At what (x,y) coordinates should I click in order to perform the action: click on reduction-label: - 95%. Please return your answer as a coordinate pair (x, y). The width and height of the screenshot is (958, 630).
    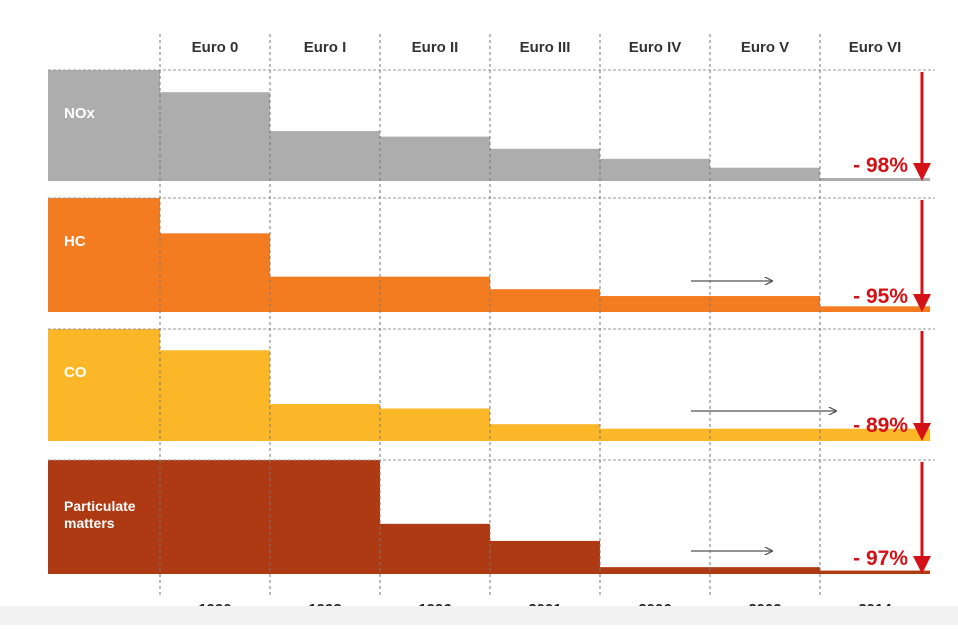
    Looking at the image, I should click on (880, 296).